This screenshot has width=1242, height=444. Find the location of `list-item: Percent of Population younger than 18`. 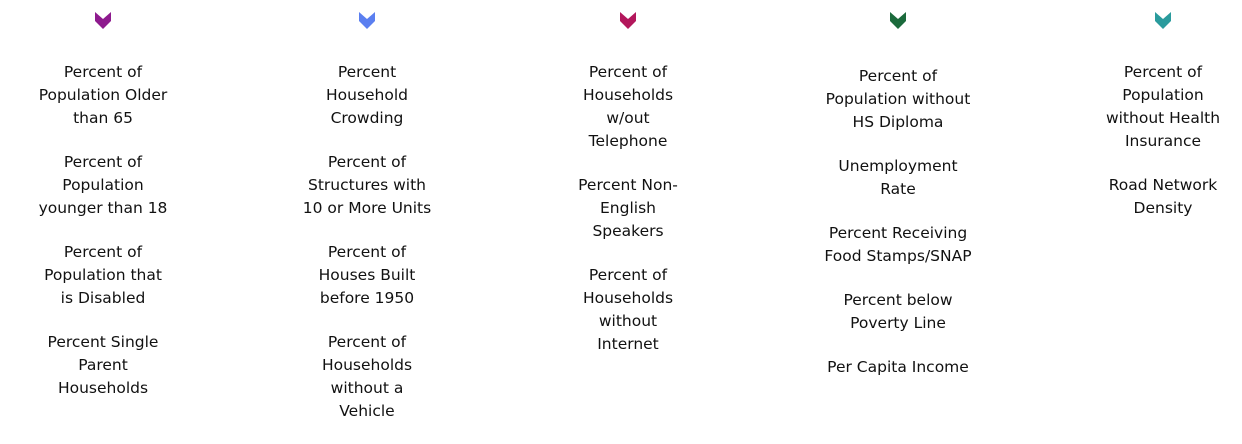

list-item: Percent of Population younger than 18 is located at coordinates (111, 185).